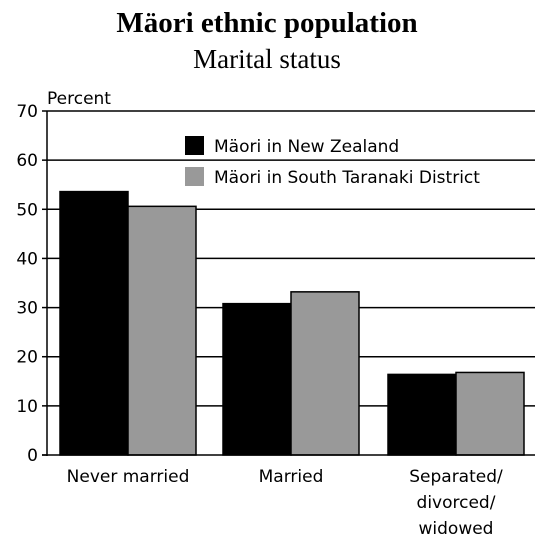  I want to click on y-tick-label: 40, so click(27, 259).